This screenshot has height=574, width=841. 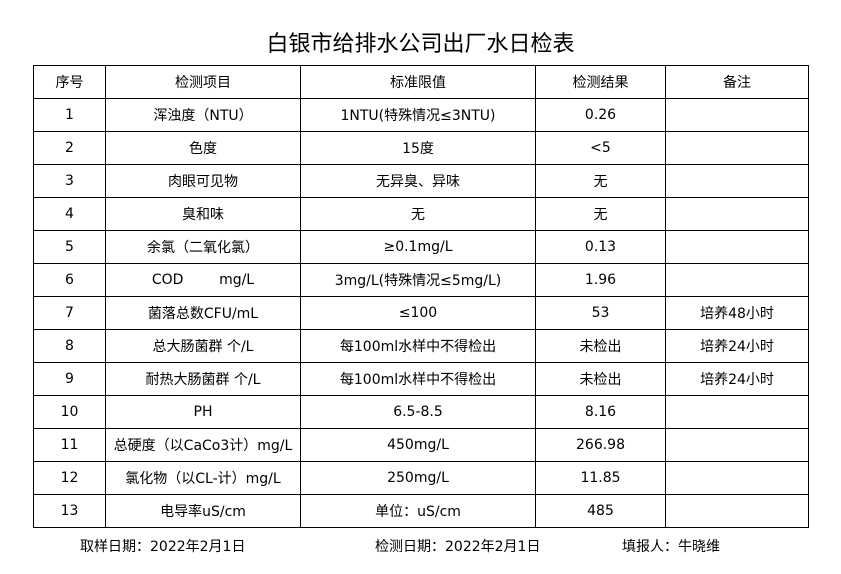 What do you see at coordinates (69, 511) in the screenshot?
I see `cell-no: 13` at bounding box center [69, 511].